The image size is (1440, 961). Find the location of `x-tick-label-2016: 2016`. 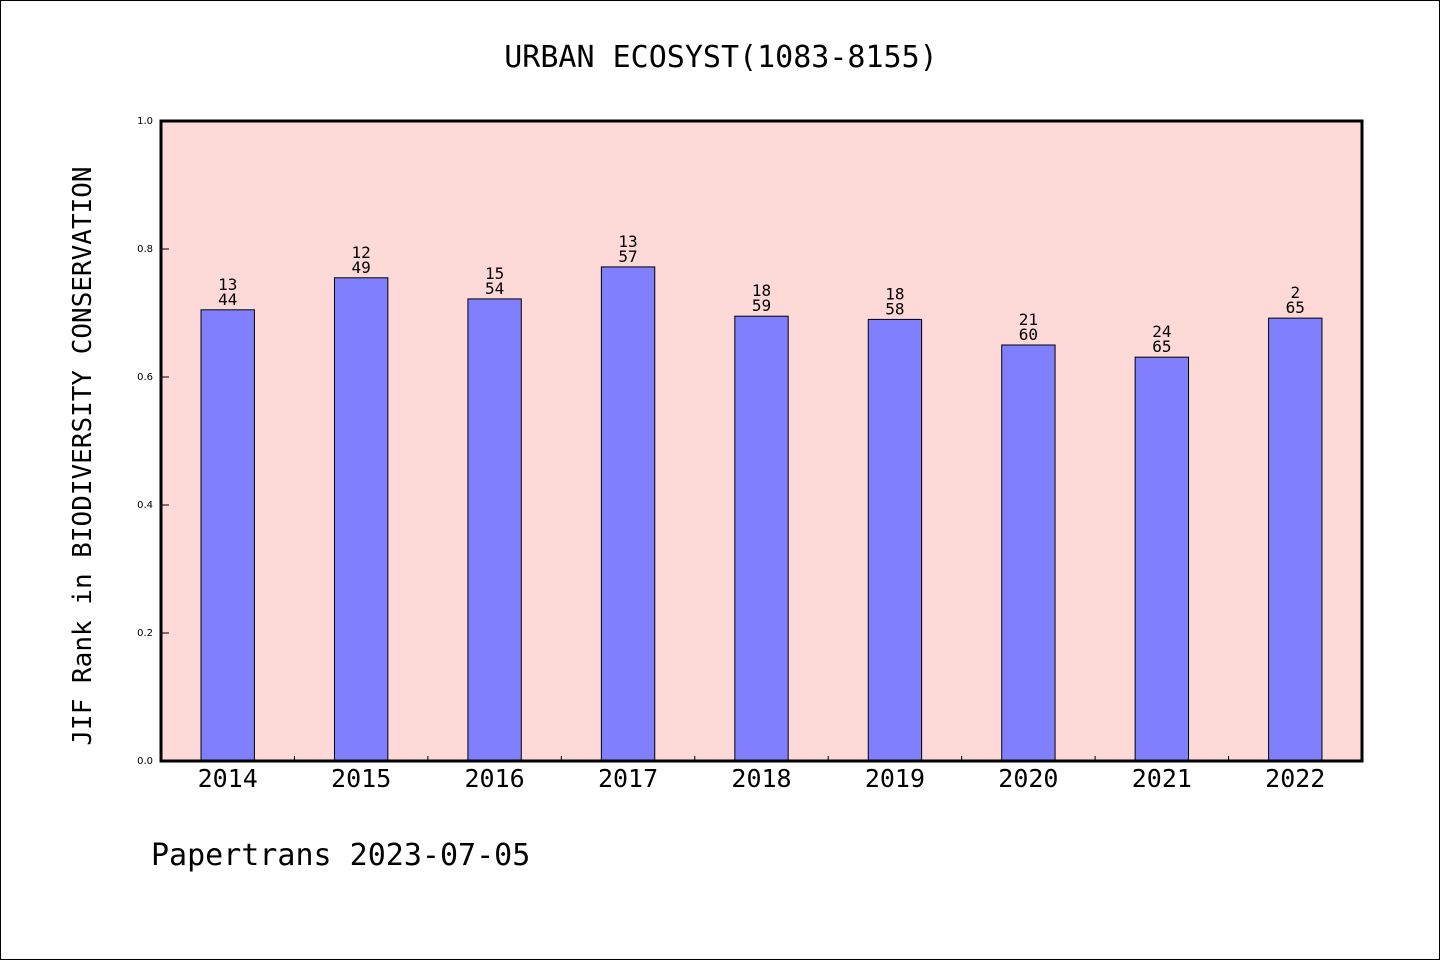

x-tick-label-2016: 2016 is located at coordinates (495, 778).